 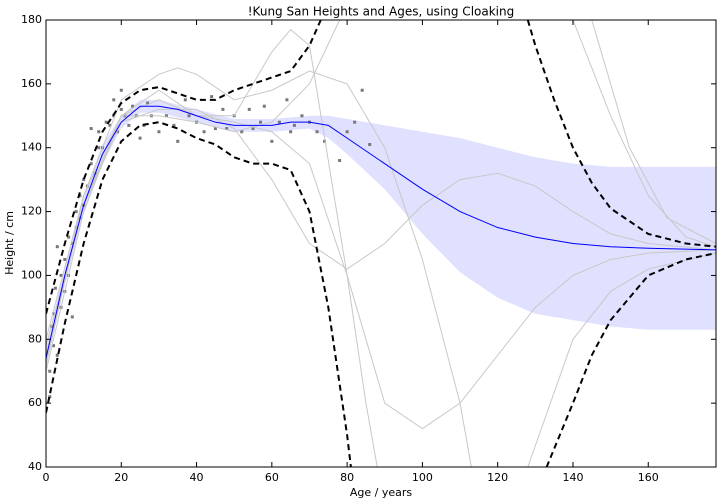 What do you see at coordinates (35, 402) in the screenshot?
I see `y-tick-label: 60` at bounding box center [35, 402].